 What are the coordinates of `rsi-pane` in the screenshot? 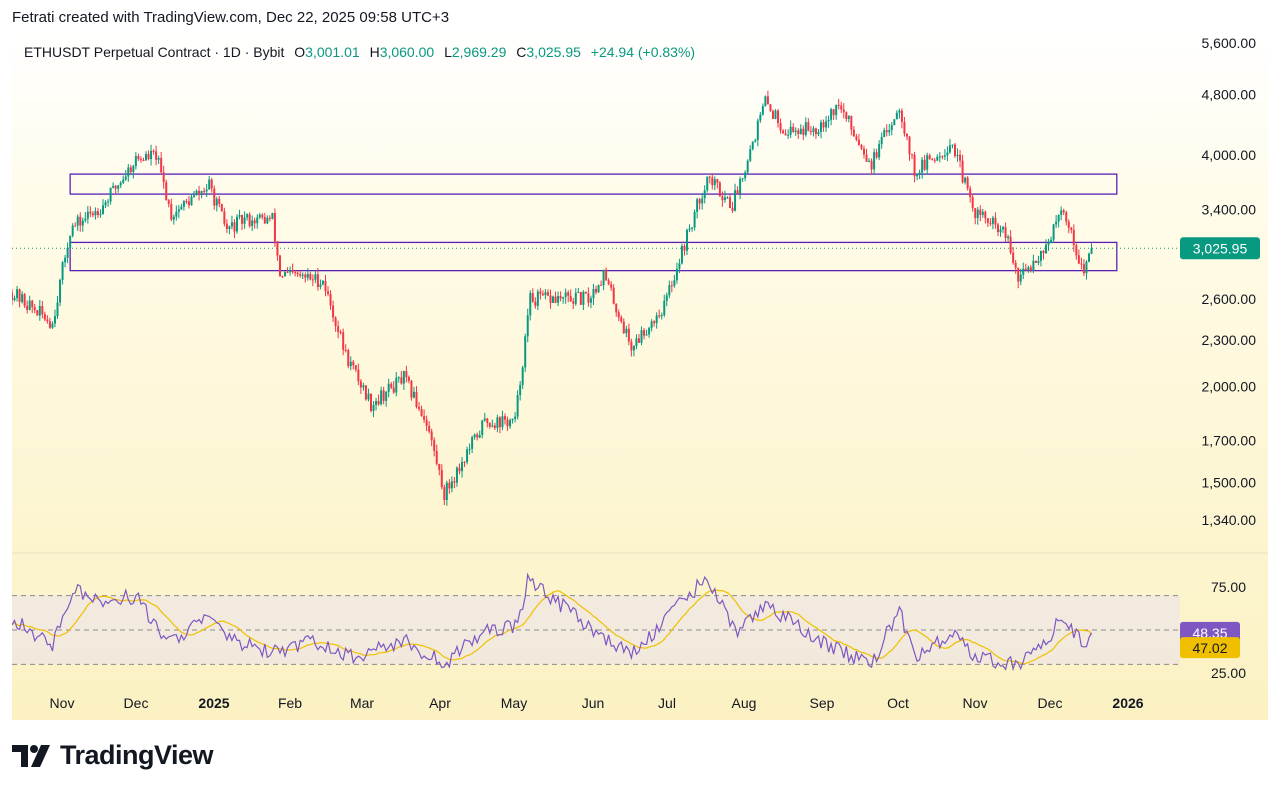 It's located at (596, 622).